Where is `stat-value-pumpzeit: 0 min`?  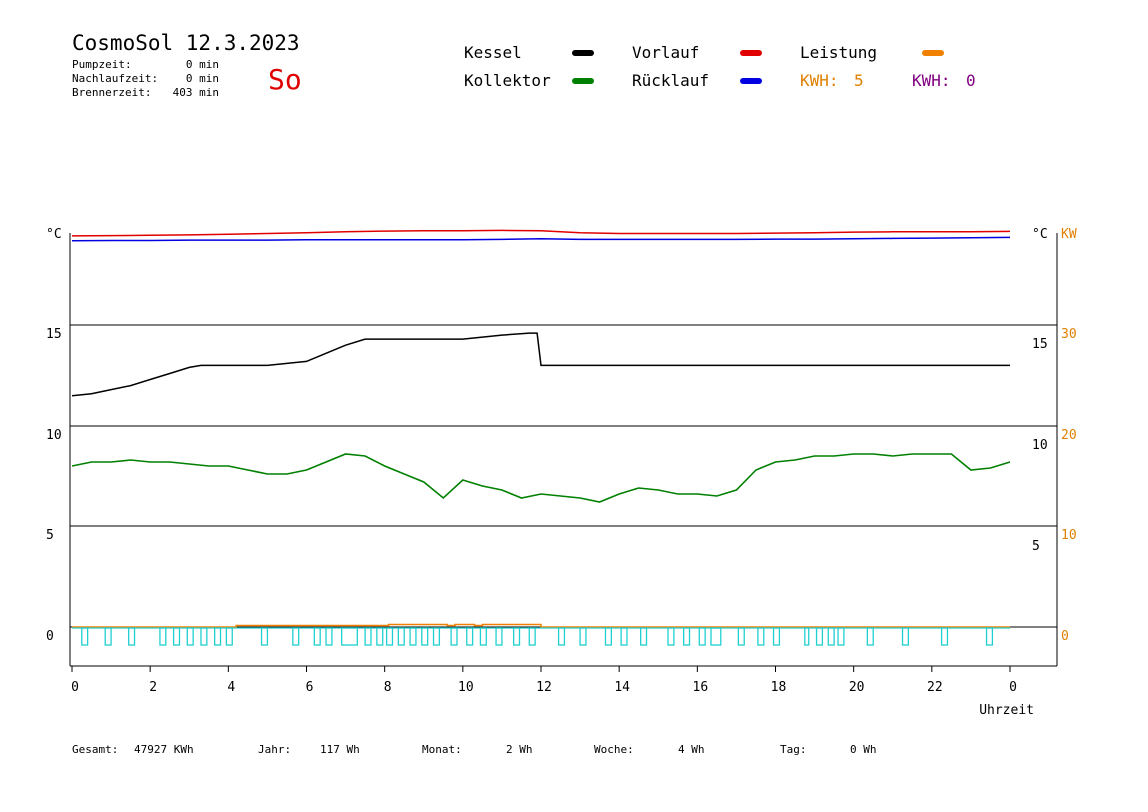 stat-value-pumpzeit: 0 min is located at coordinates (202, 64).